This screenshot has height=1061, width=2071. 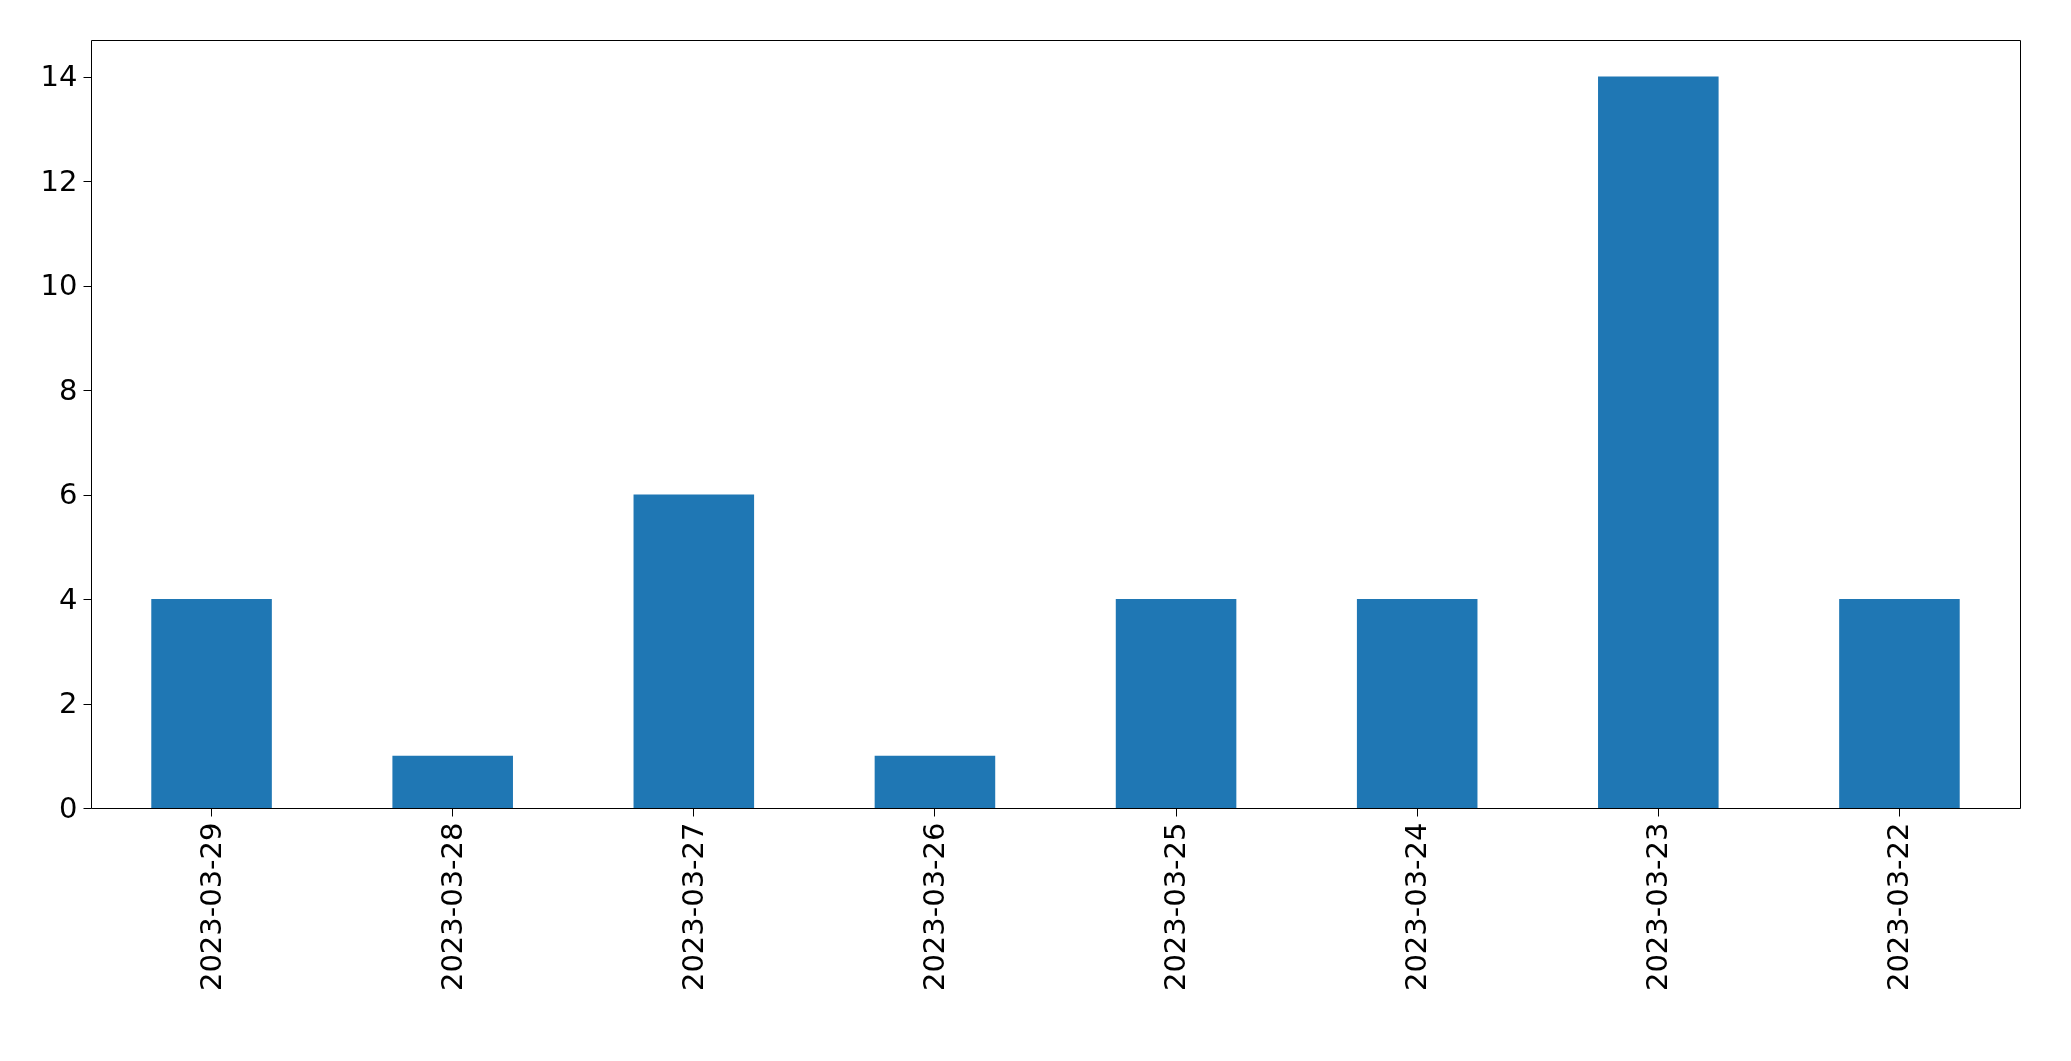 I want to click on y-tick-label: 6, so click(x=68, y=494).